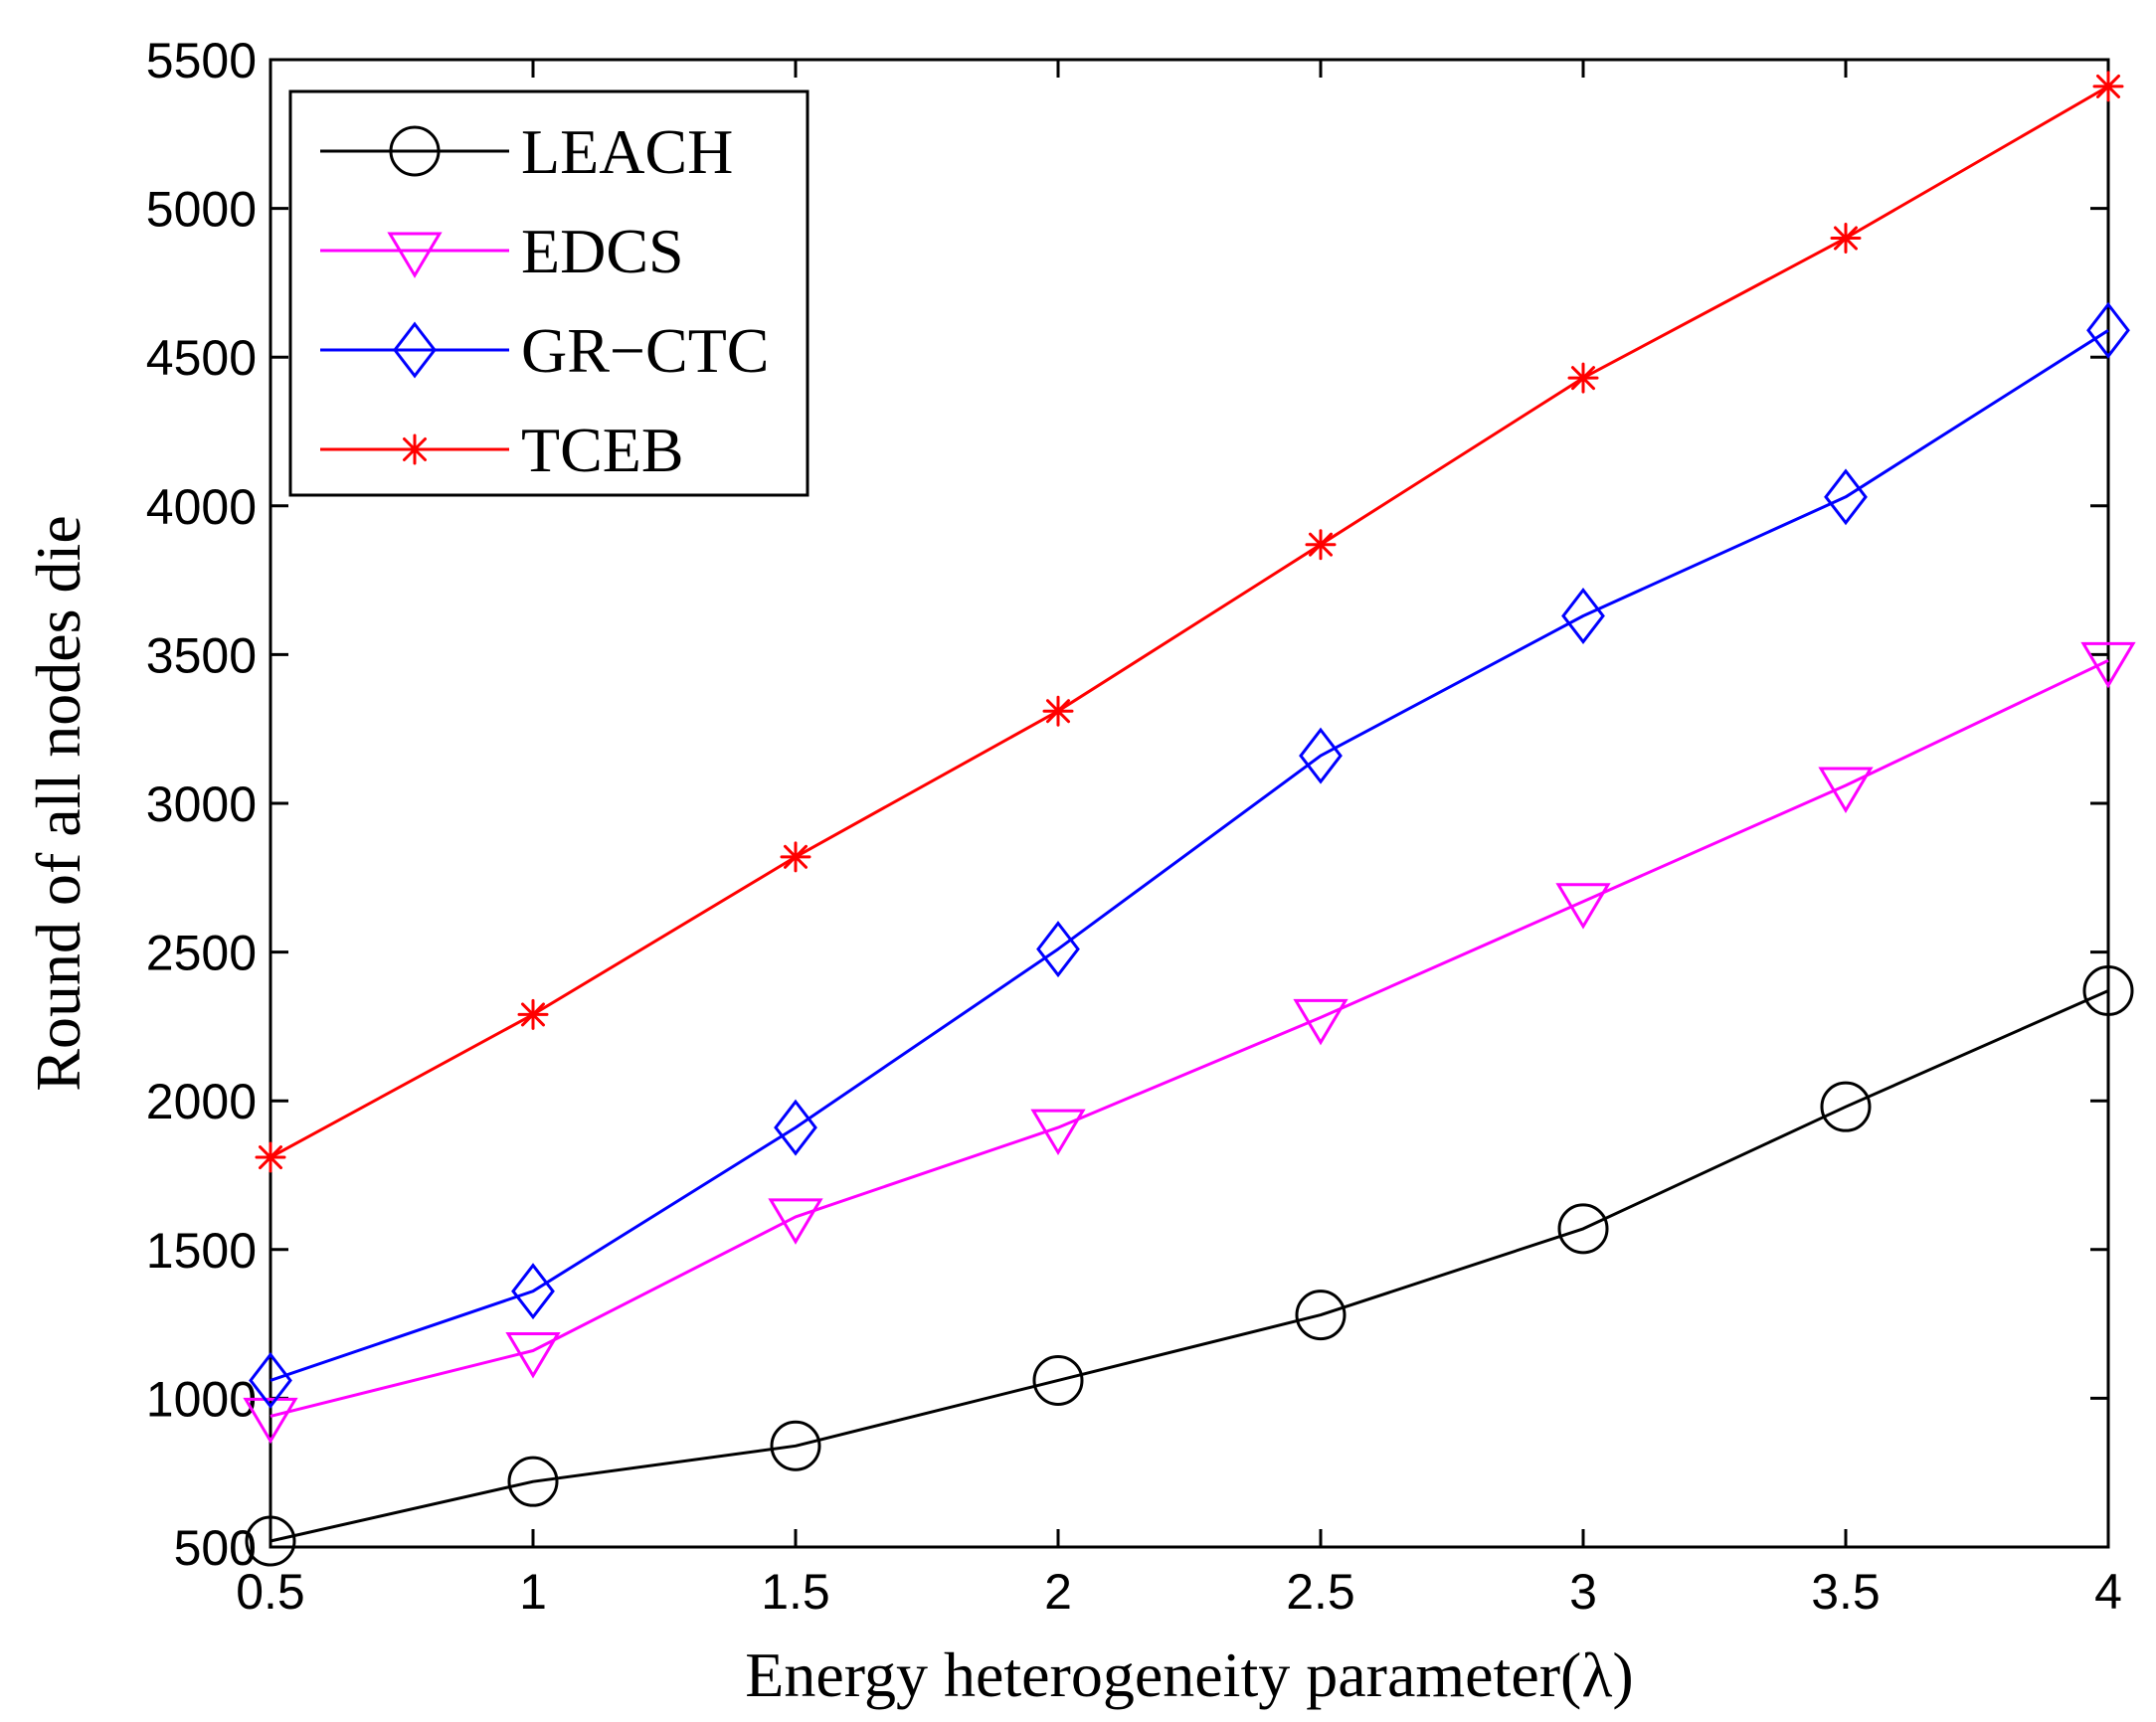 The width and height of the screenshot is (2156, 1722). Describe the element at coordinates (201, 655) in the screenshot. I see `y-tick-label: 3500` at that location.